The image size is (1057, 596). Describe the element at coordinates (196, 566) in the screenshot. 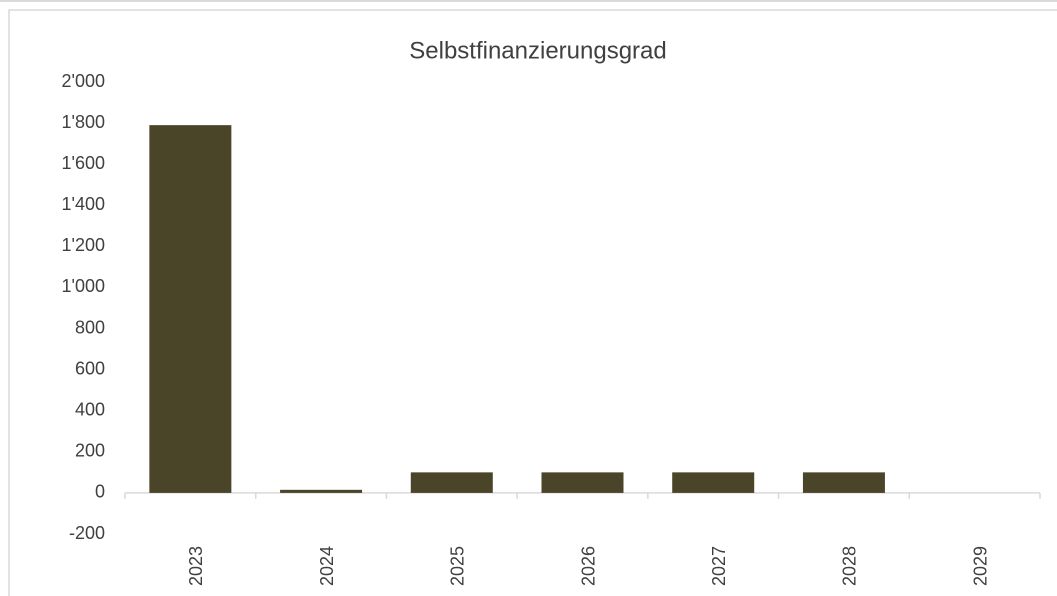

I see `x-tick-label: 2023` at that location.